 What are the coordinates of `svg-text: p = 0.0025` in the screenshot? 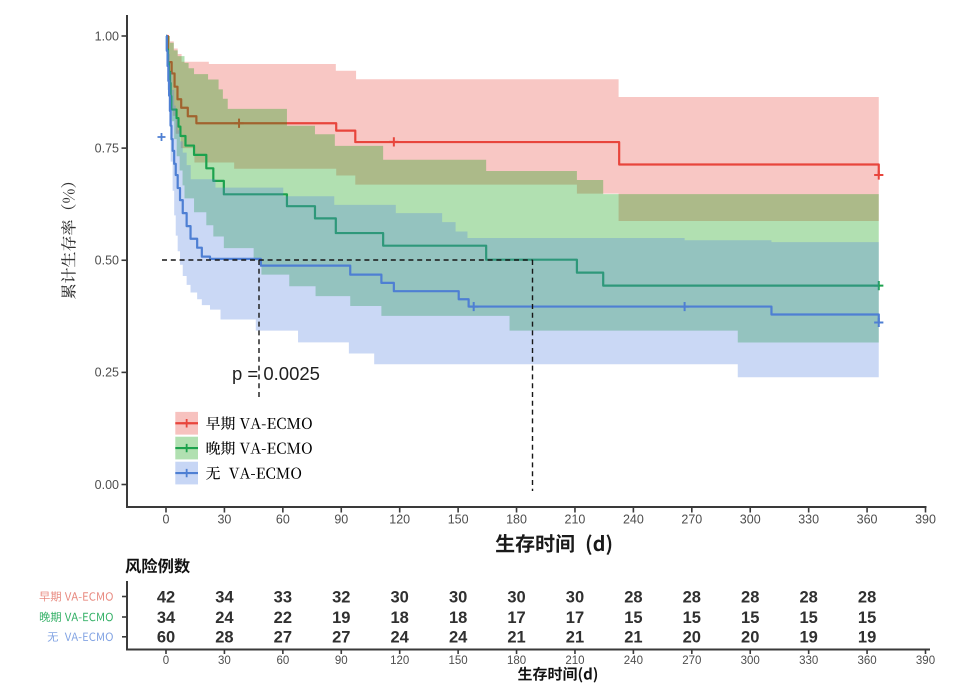 It's located at (276, 373).